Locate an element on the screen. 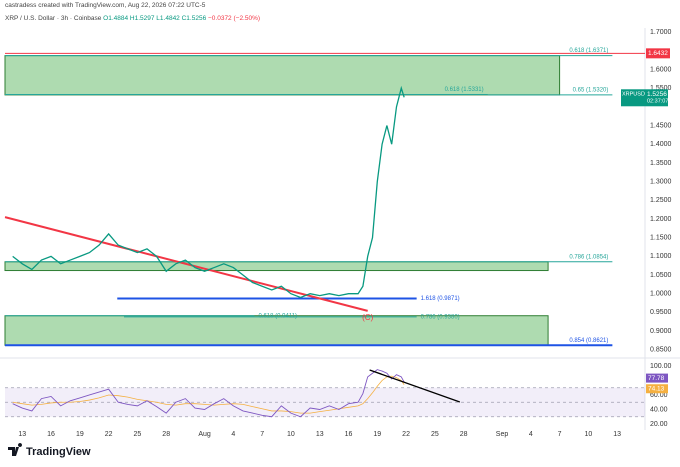 Image resolution: width=680 pixels, height=467 pixels. series-name: XRPUSD is located at coordinates (633, 95).